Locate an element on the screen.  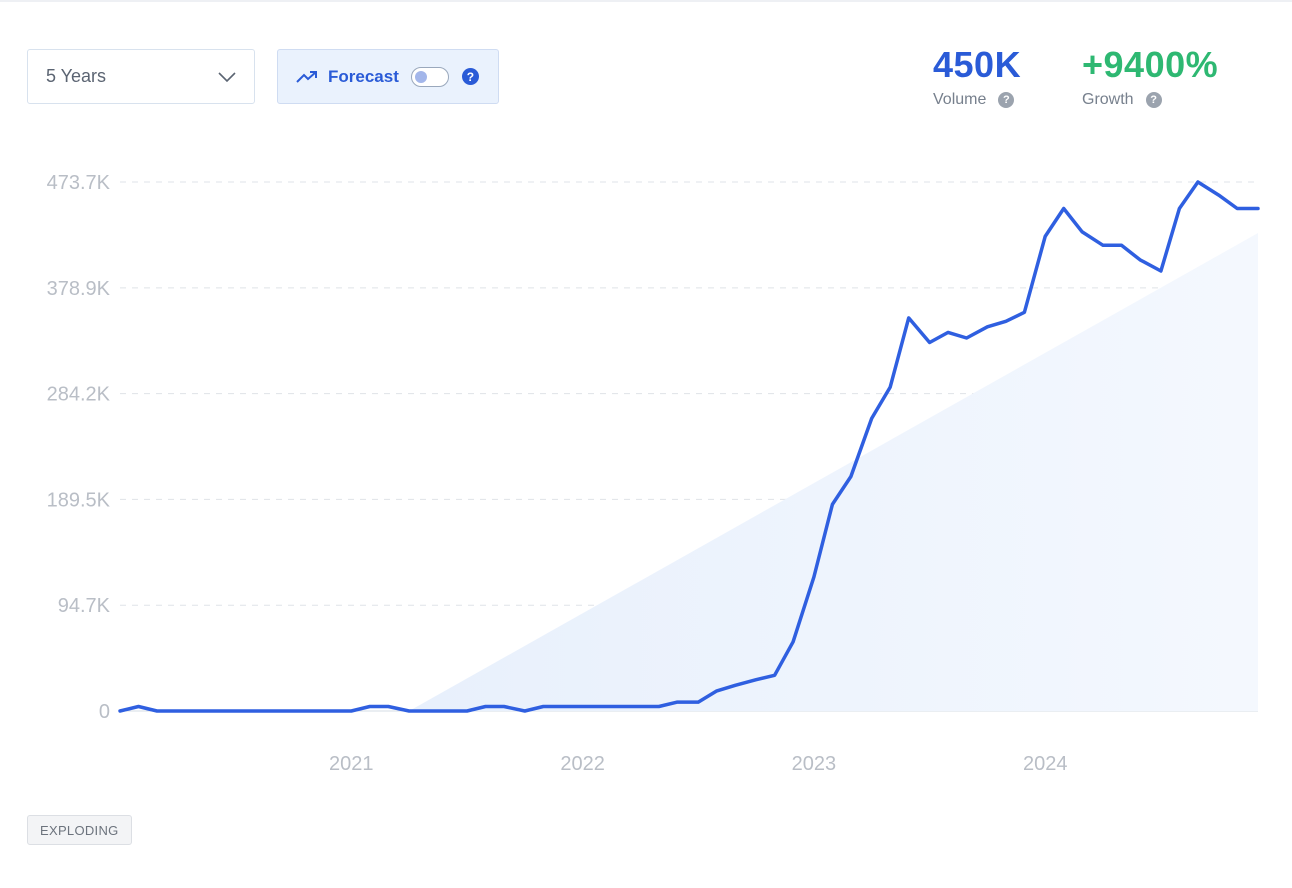
x-tick-label-2023: 2023 is located at coordinates (814, 764).